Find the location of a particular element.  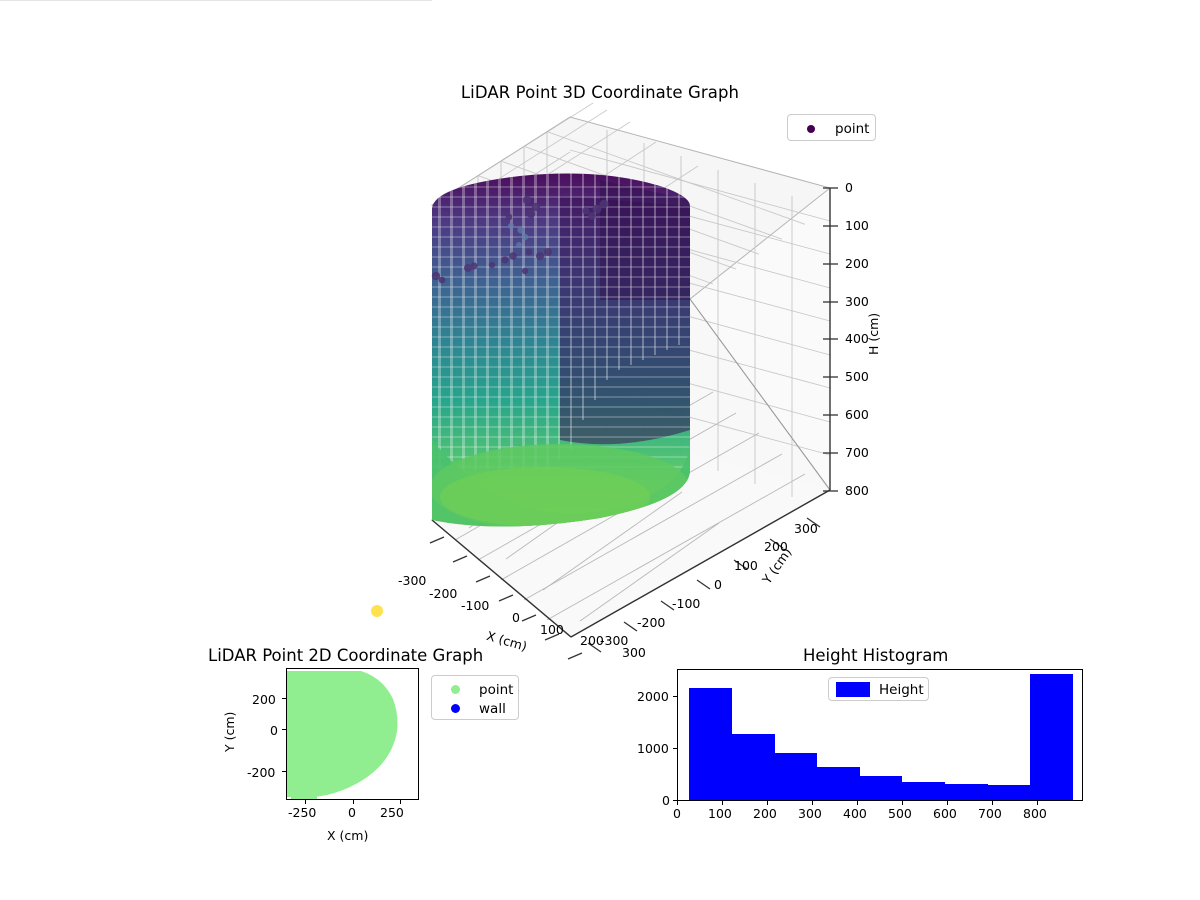

yhist-tickmark-2000 is located at coordinates (675, 697).